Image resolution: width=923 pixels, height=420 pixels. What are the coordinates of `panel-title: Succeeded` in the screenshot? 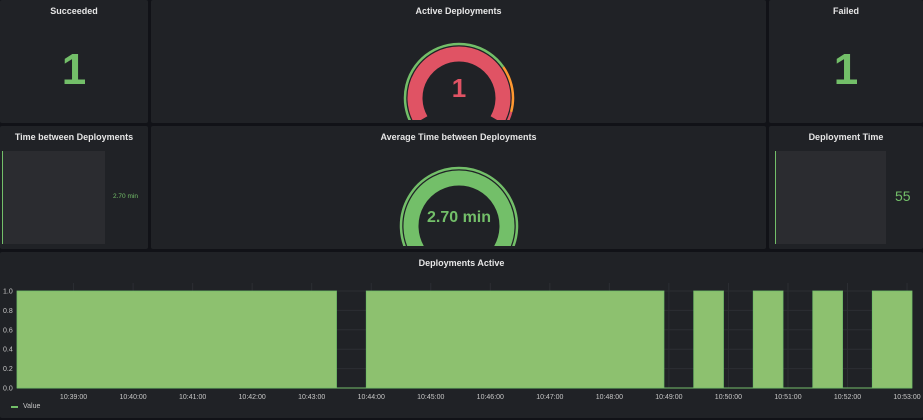 It's located at (74, 11).